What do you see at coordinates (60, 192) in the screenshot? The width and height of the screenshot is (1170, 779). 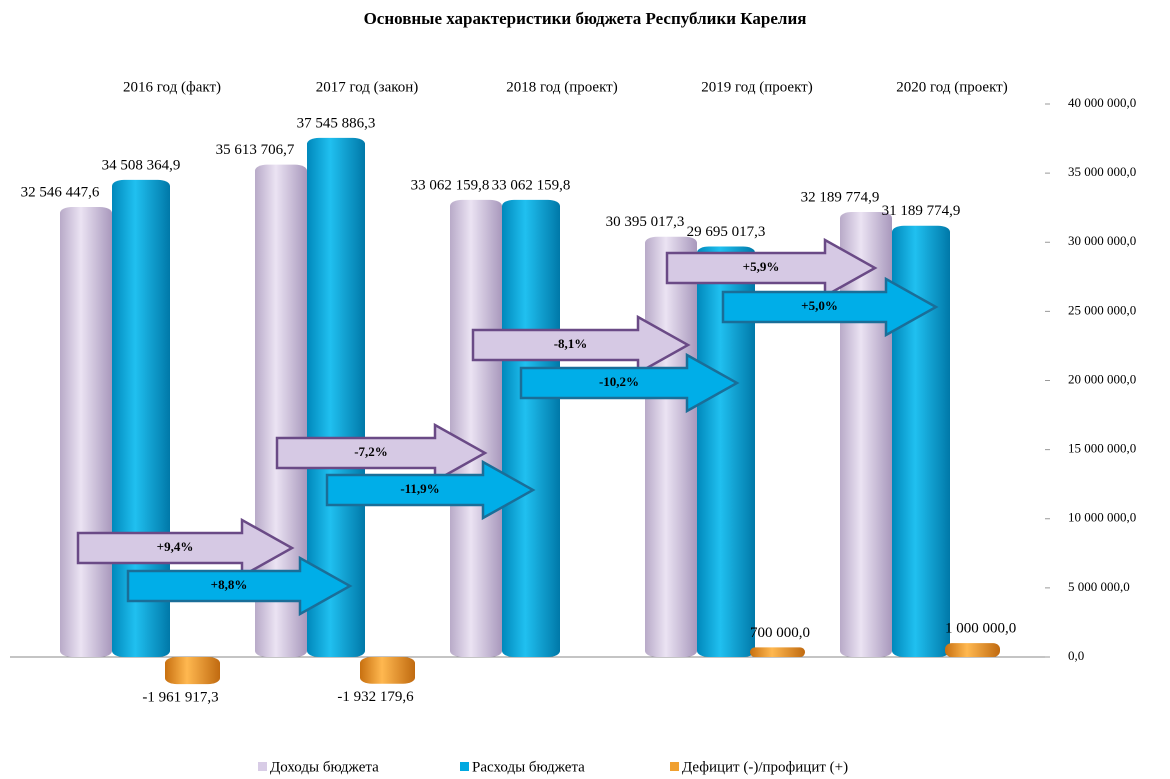 I see `value-label: 32 546 447,6` at bounding box center [60, 192].